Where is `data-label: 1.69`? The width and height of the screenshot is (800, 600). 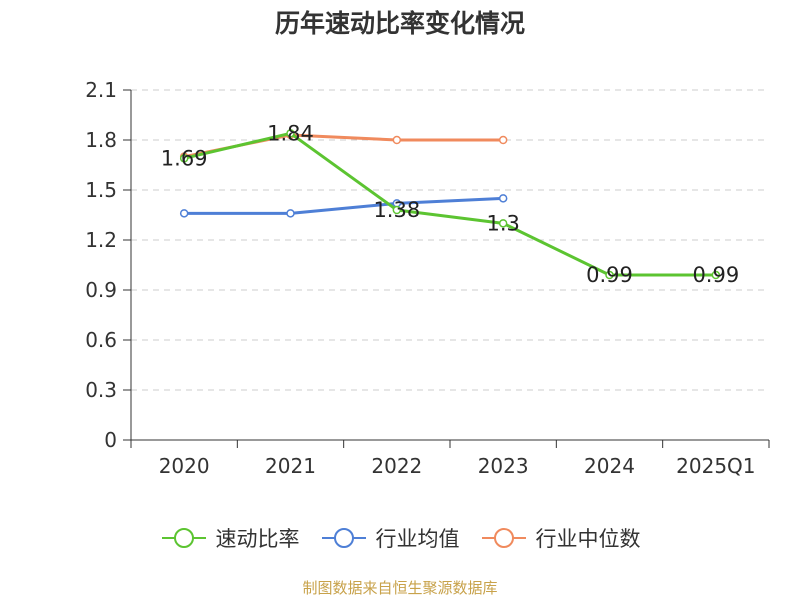
data-label: 1.69 is located at coordinates (184, 158).